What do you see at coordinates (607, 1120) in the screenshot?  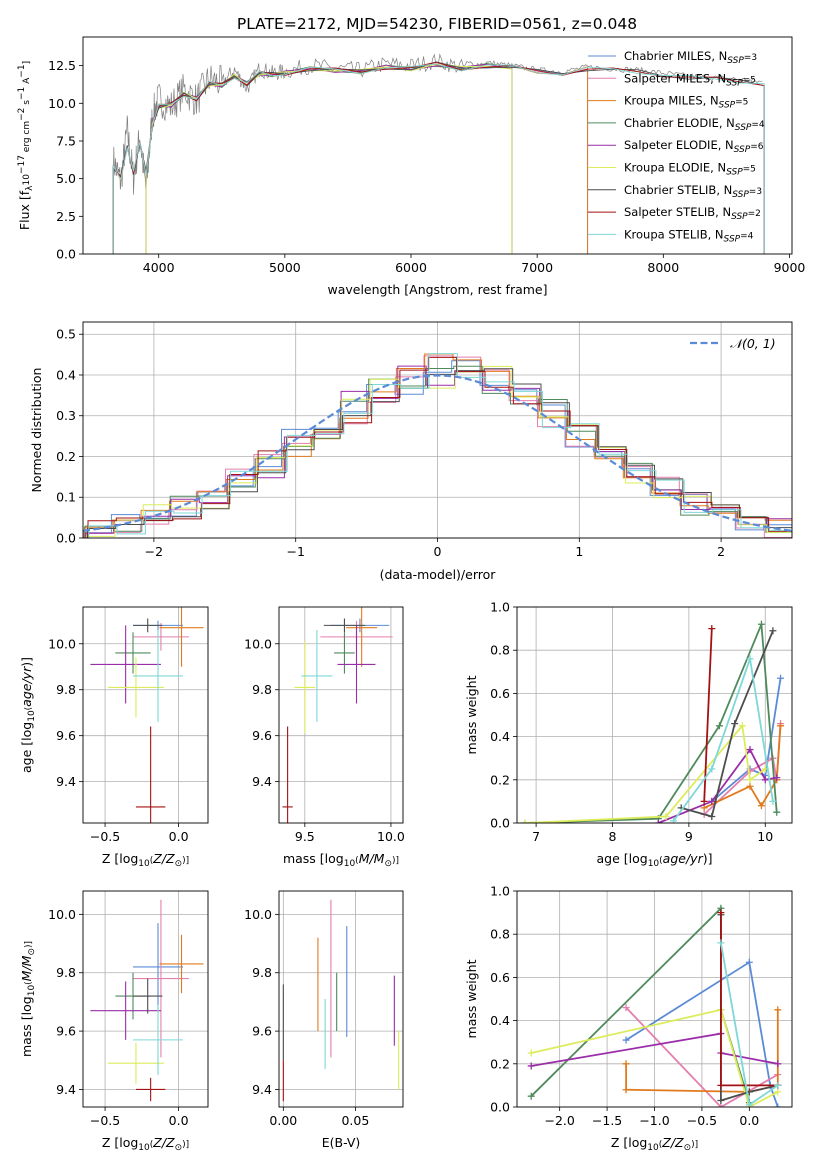 I see `x-tick-label: −1.5` at bounding box center [607, 1120].